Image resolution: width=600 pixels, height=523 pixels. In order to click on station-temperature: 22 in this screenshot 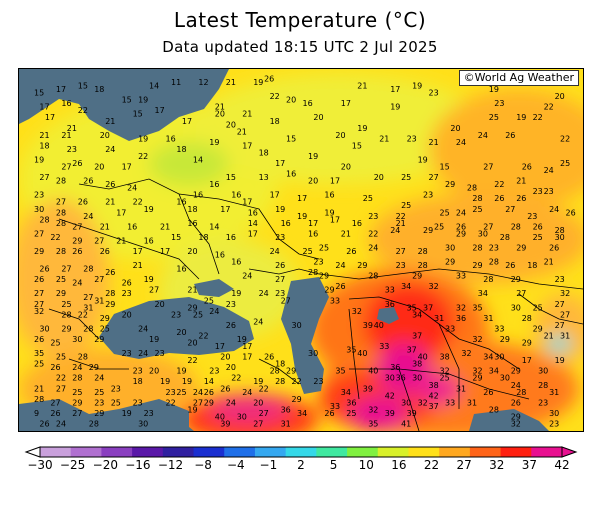, I will do `click(401, 216)`.